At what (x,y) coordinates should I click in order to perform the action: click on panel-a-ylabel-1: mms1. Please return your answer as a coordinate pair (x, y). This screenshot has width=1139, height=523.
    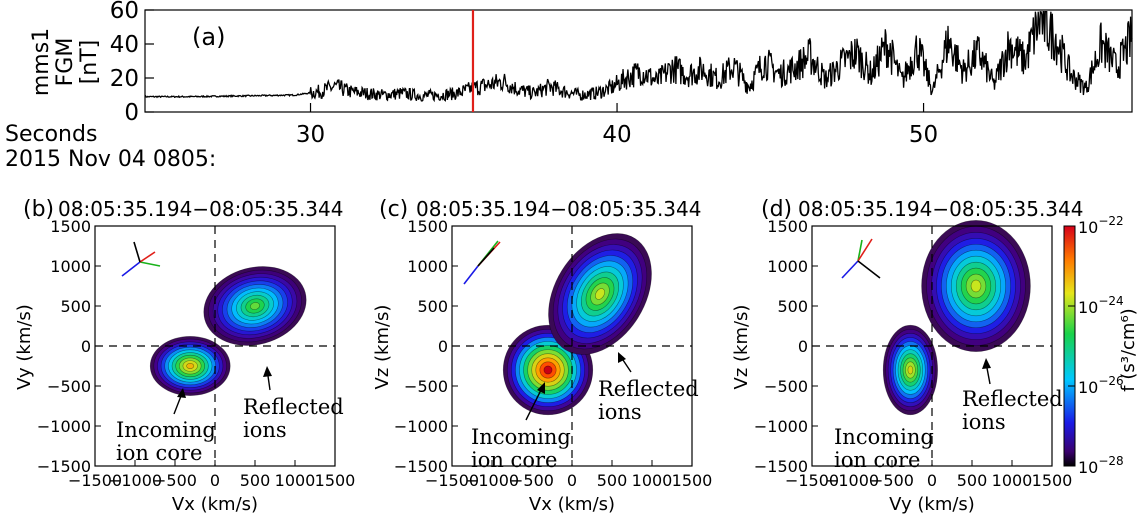
    Looking at the image, I should click on (41, 62).